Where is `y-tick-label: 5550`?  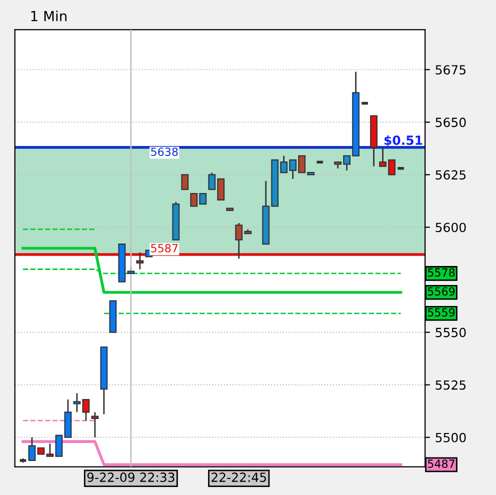
y-tick-label: 5550 is located at coordinates (451, 333).